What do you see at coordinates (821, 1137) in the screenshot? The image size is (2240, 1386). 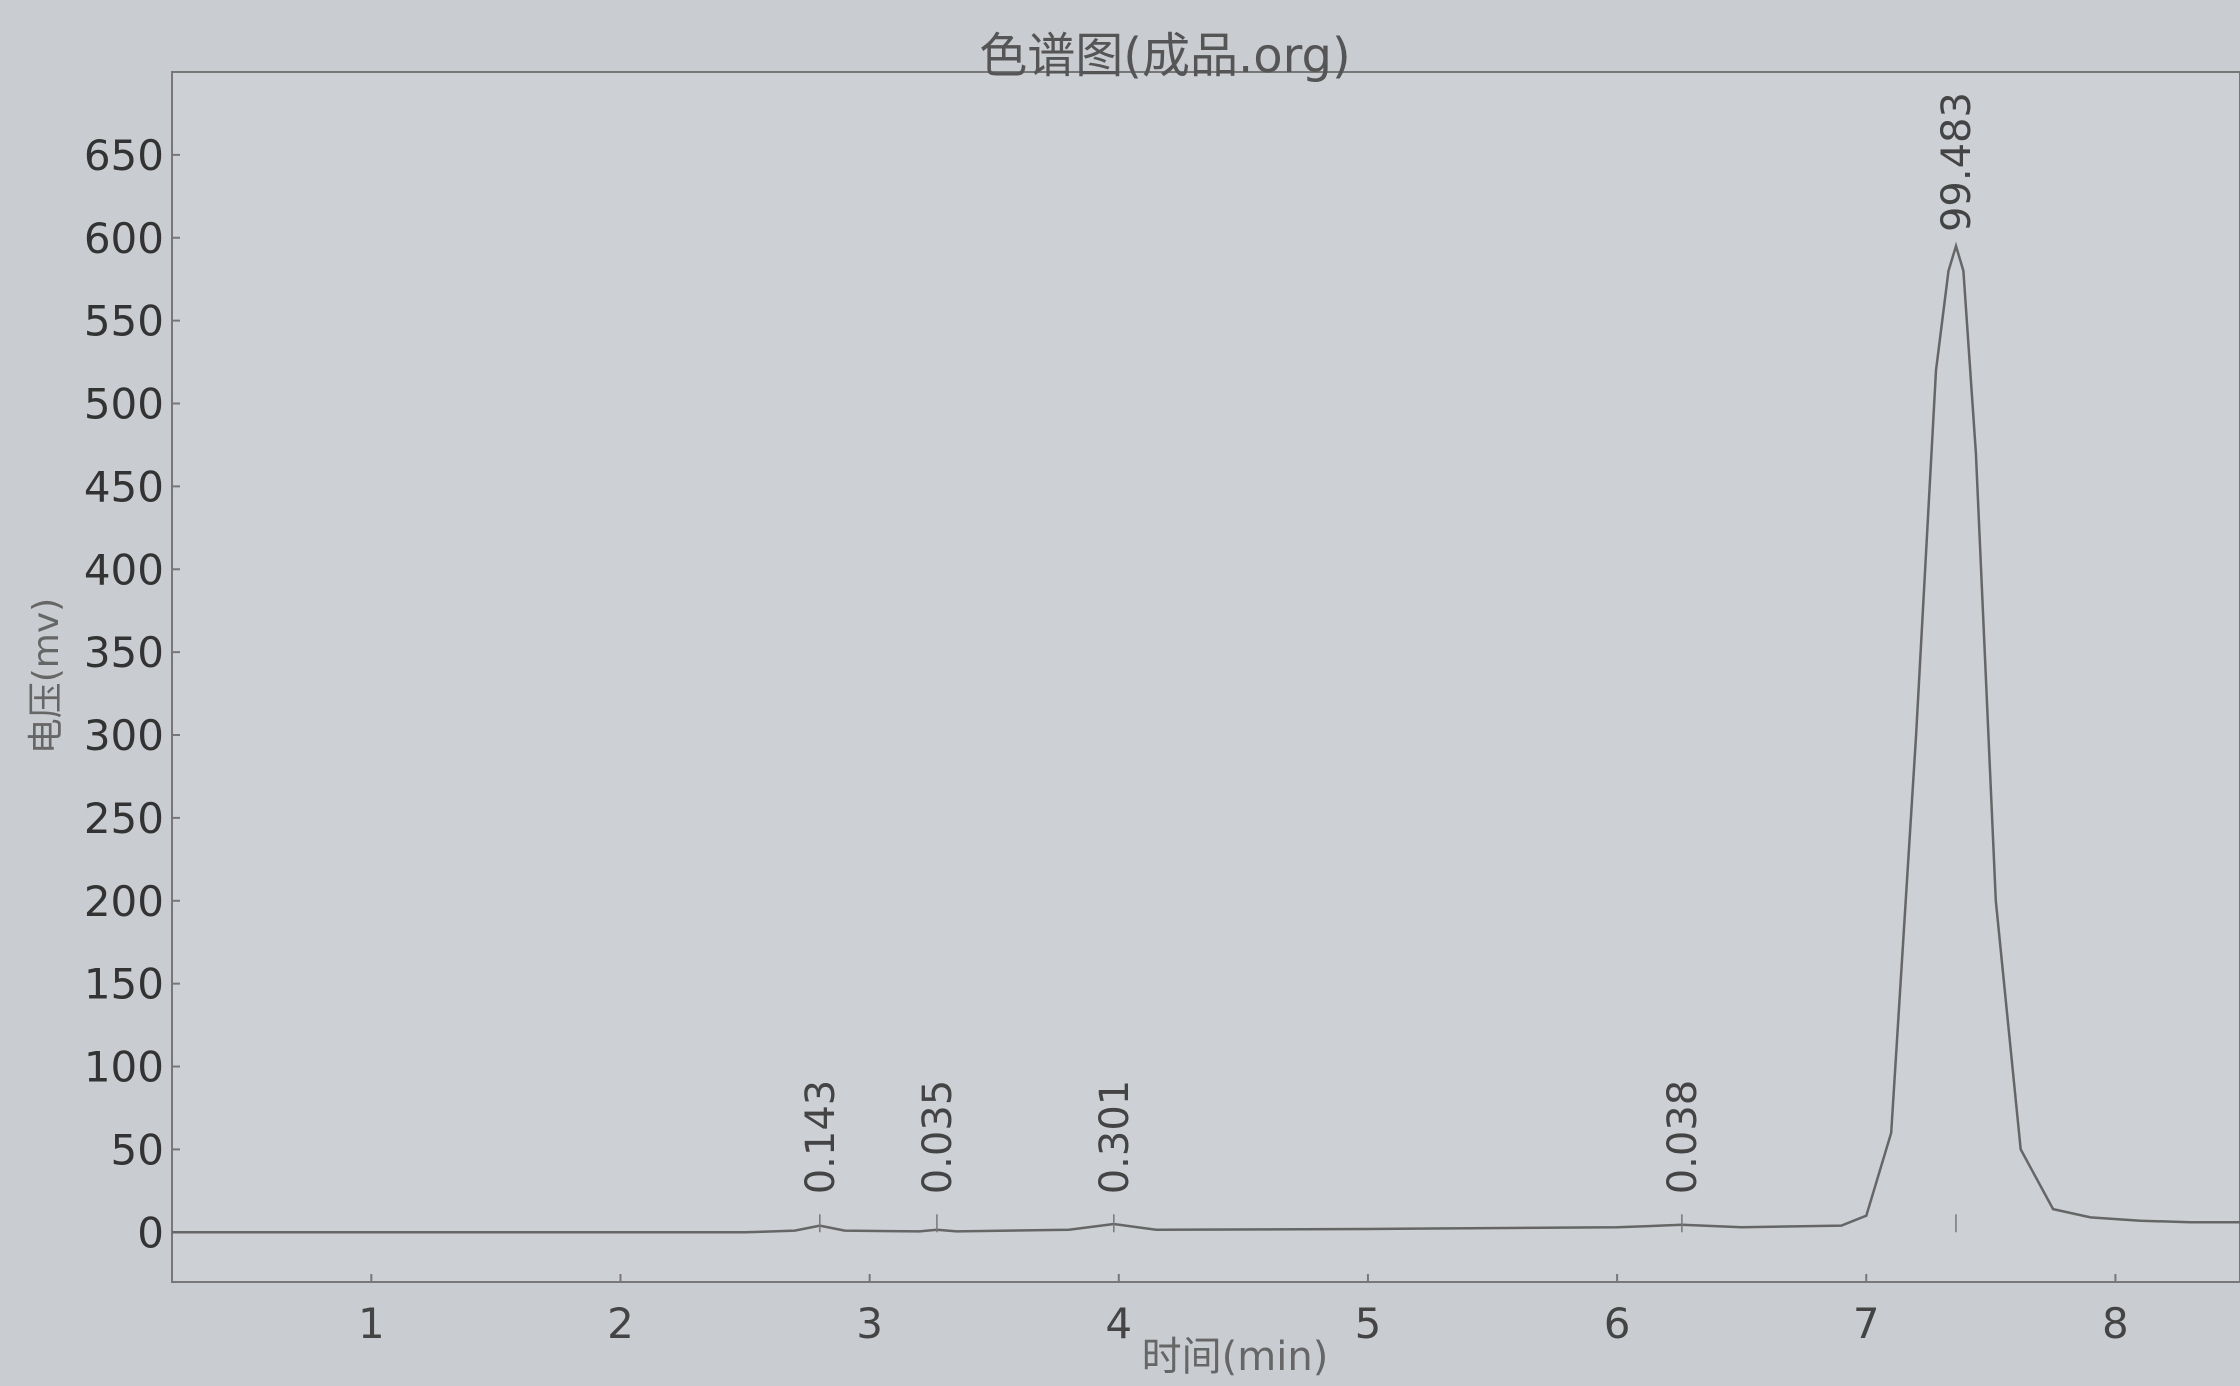 I see `peak-label: 0.143` at bounding box center [821, 1137].